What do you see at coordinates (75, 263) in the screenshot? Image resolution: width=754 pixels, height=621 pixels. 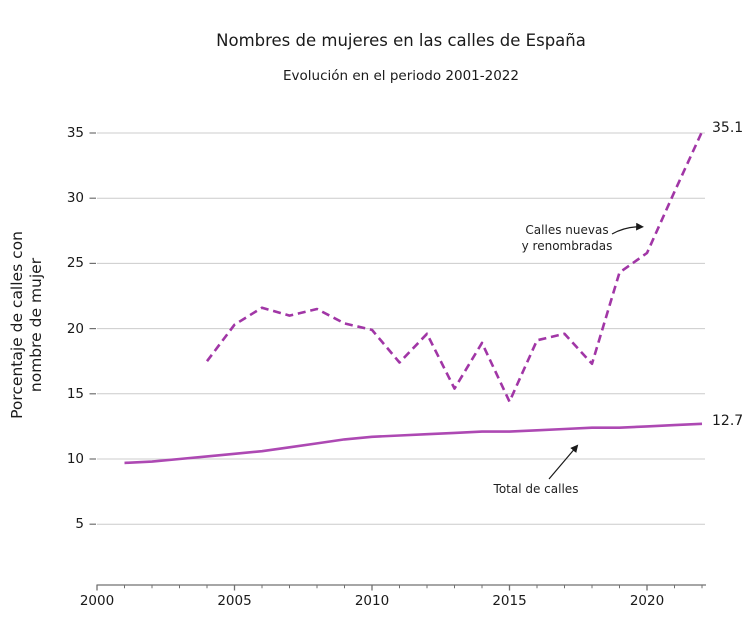 I see `y-tick-label-25: 25` at bounding box center [75, 263].